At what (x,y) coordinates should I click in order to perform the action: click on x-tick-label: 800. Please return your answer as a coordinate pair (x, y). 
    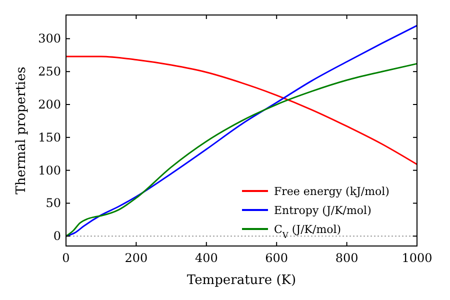
    Looking at the image, I should click on (346, 258).